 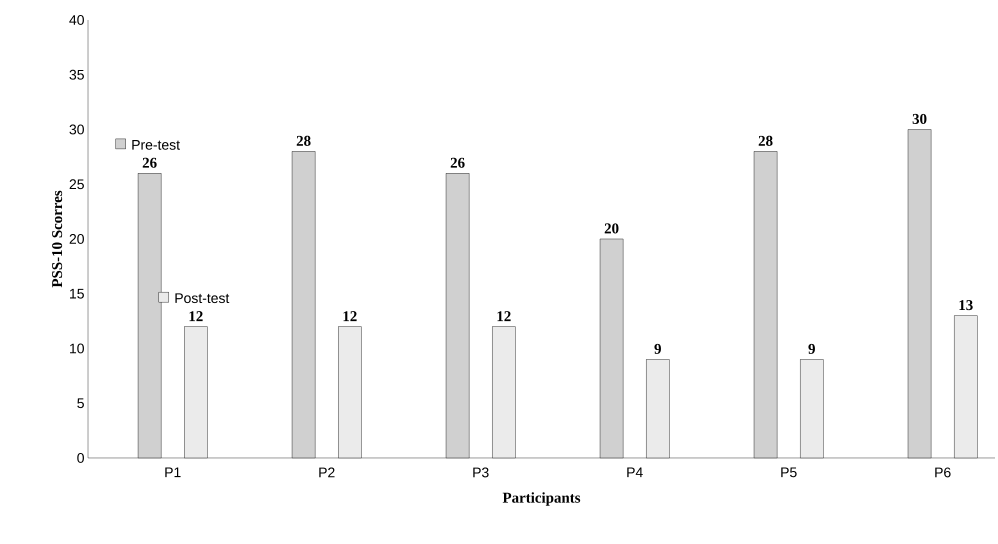 I want to click on x-tick-label: P6, so click(x=943, y=472).